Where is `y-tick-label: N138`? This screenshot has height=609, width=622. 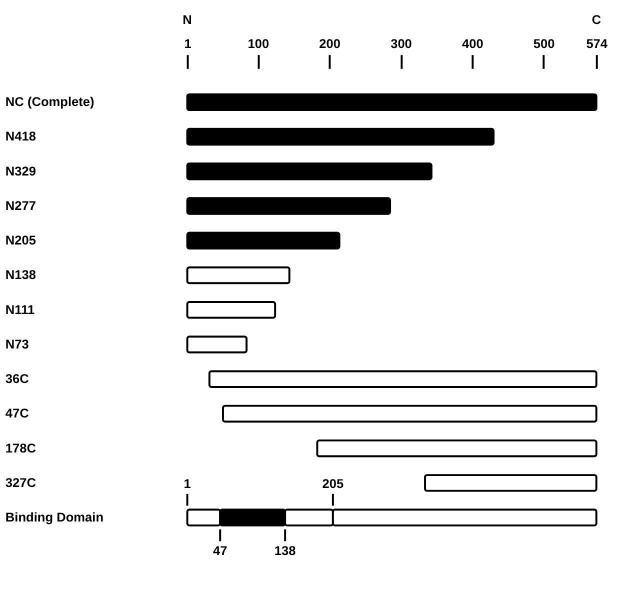 y-tick-label: N138 is located at coordinates (20, 274).